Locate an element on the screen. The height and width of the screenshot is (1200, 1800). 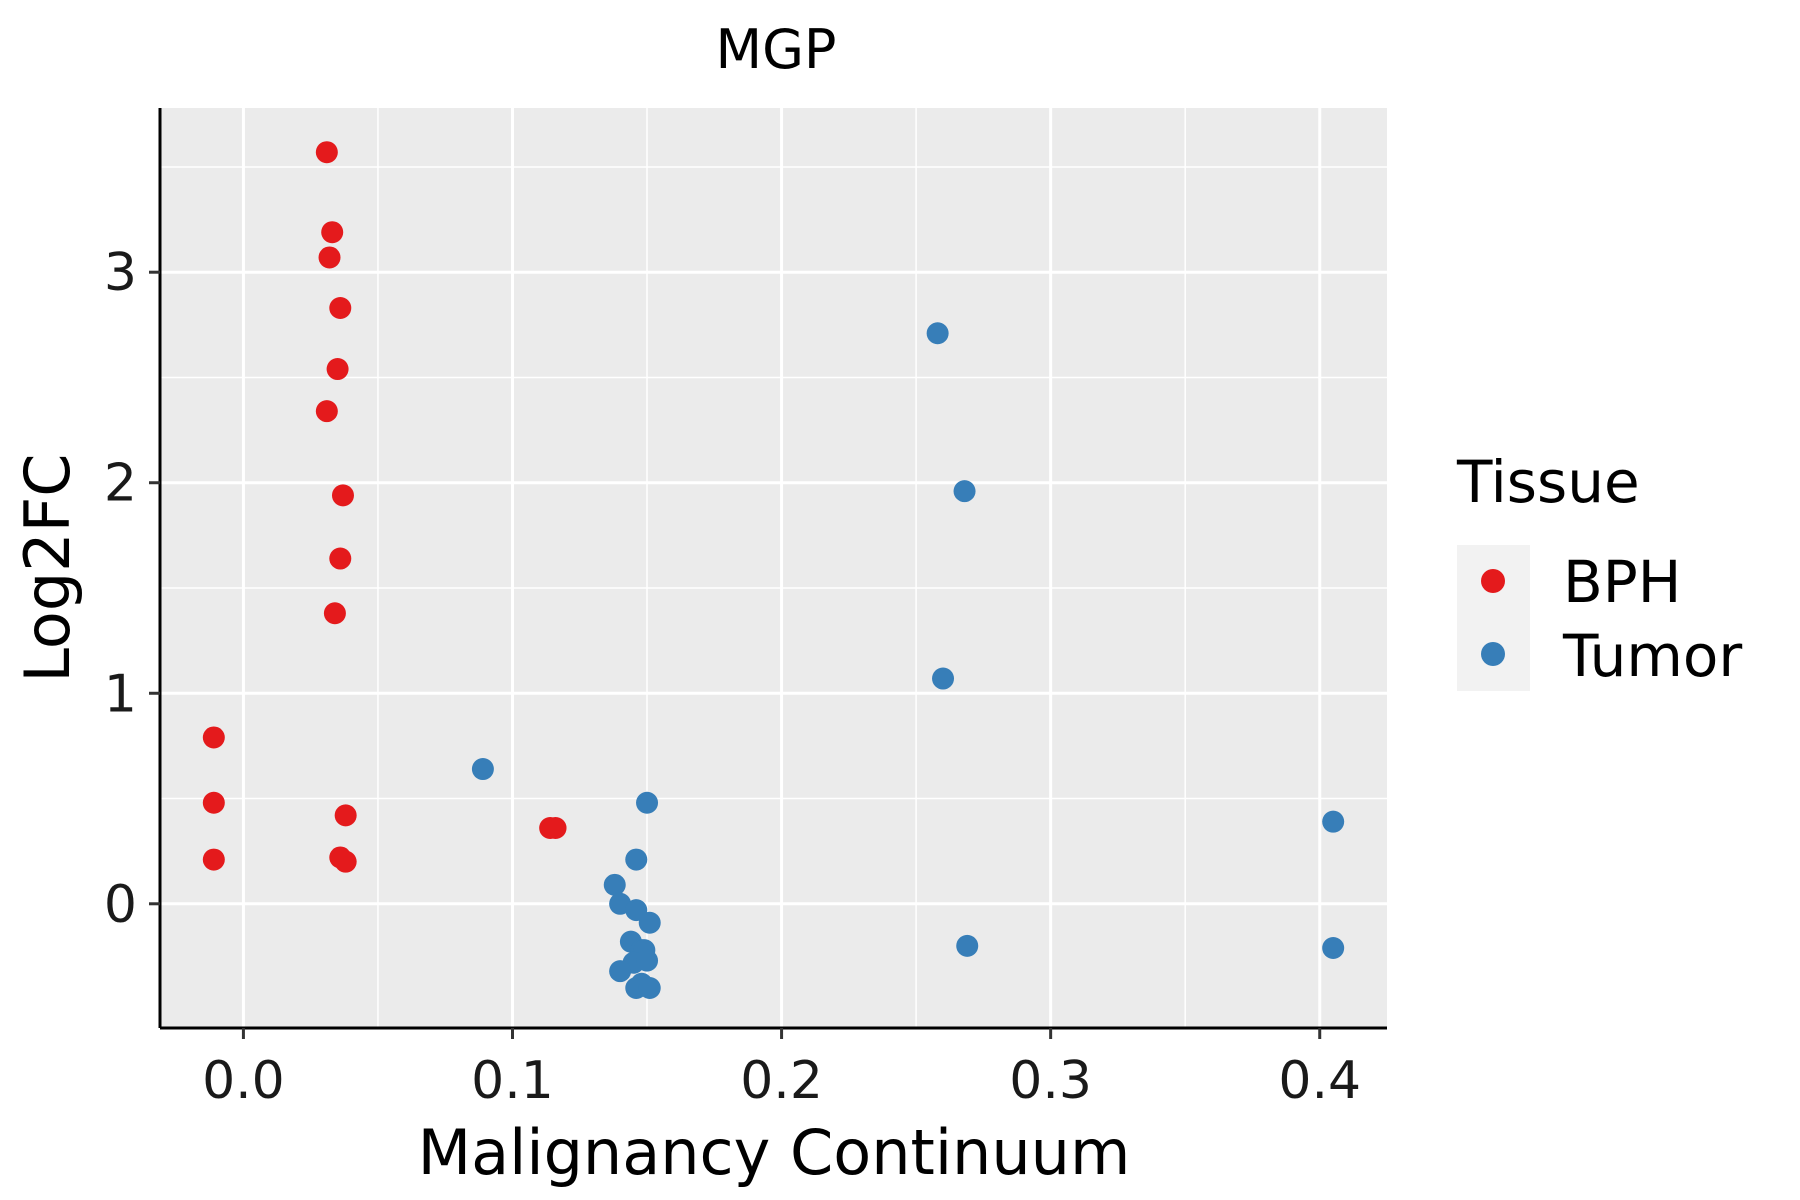
y-tick-label: 0 is located at coordinates (120, 905).